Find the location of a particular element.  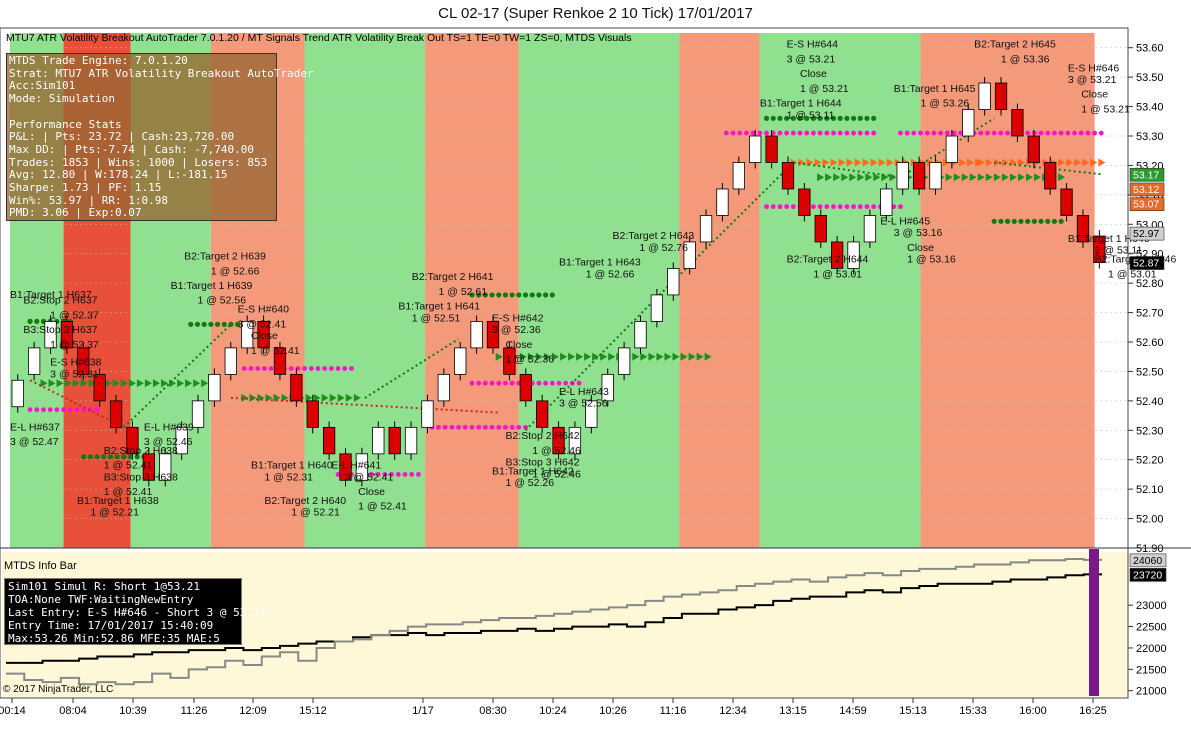

trade-annotation: 1 @ 52.41 is located at coordinates (275, 351).